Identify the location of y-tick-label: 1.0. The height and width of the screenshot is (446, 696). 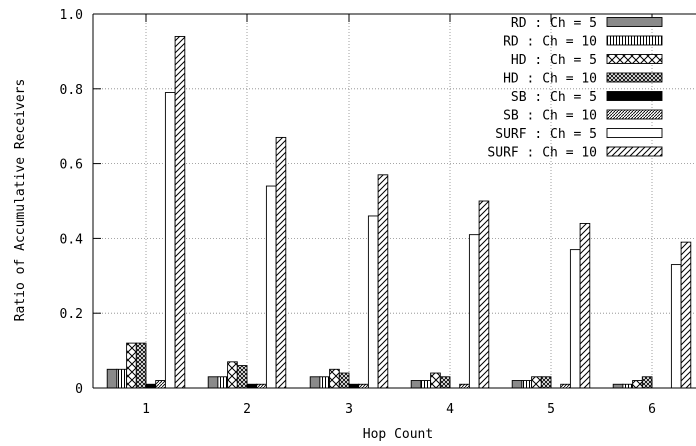
(71, 15).